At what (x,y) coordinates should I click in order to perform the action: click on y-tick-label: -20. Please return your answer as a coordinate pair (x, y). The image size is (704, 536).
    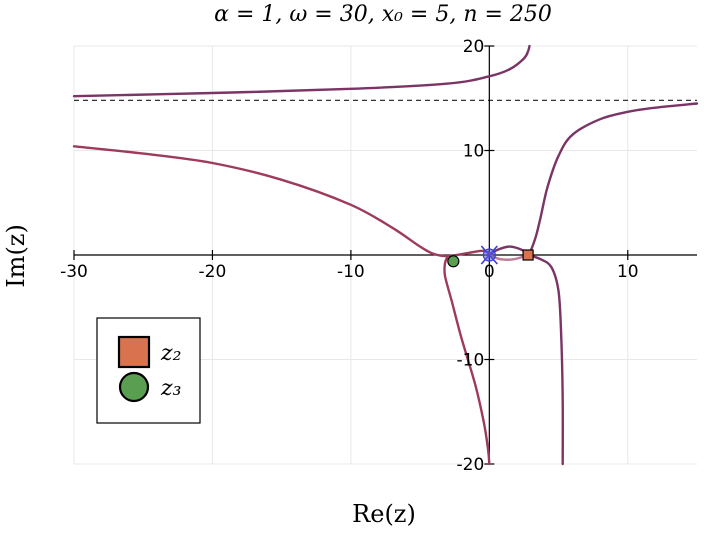
    Looking at the image, I should click on (471, 465).